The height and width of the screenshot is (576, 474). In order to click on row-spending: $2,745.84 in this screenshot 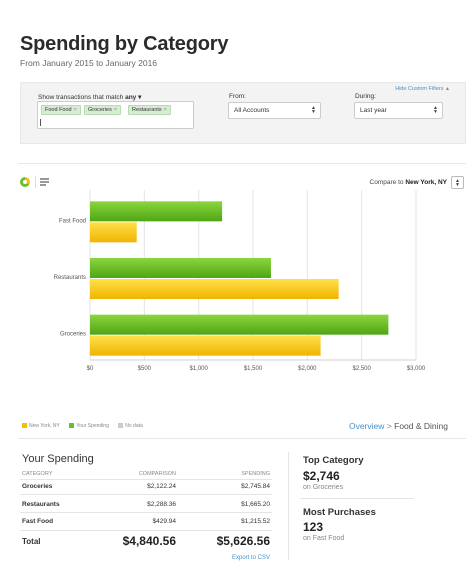, I will do `click(255, 486)`.